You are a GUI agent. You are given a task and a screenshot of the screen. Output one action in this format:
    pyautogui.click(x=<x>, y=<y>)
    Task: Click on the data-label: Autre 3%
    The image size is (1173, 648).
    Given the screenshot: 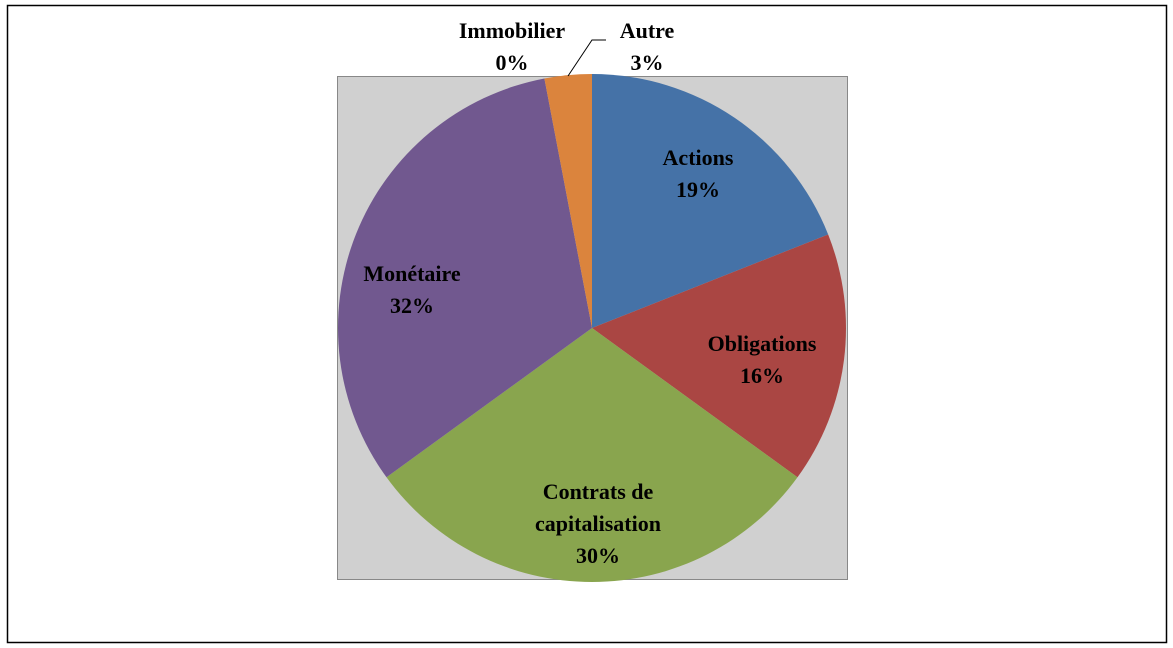 What is the action you would take?
    pyautogui.click(x=647, y=47)
    